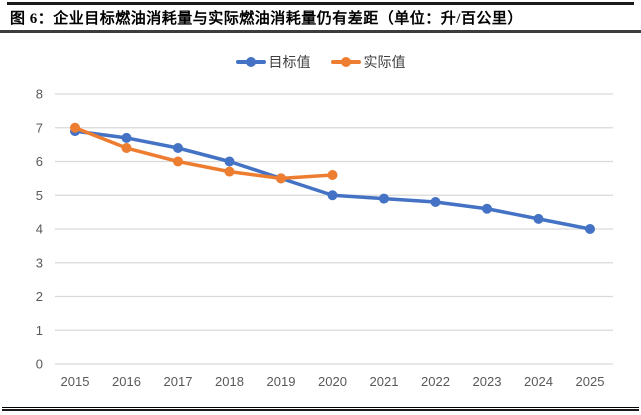 This screenshot has height=415, width=641. What do you see at coordinates (39, 262) in the screenshot?
I see `y-axis-tick-label: 3` at bounding box center [39, 262].